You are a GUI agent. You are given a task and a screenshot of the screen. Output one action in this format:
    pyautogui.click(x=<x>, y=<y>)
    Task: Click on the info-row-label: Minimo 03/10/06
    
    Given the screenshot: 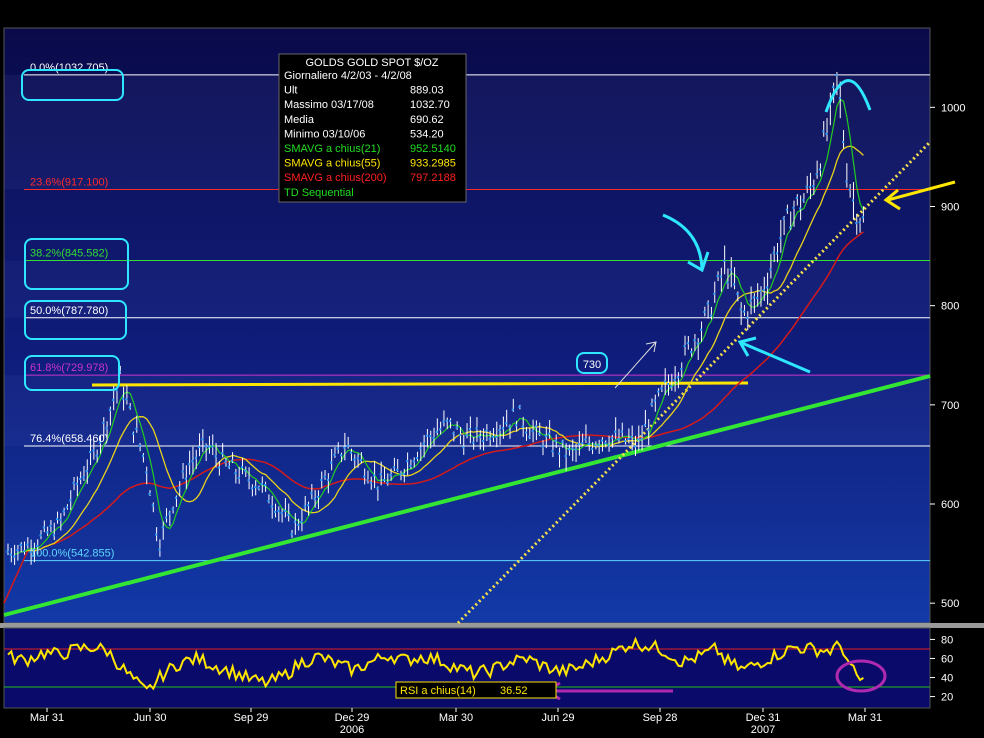 What is the action you would take?
    pyautogui.click(x=324, y=134)
    